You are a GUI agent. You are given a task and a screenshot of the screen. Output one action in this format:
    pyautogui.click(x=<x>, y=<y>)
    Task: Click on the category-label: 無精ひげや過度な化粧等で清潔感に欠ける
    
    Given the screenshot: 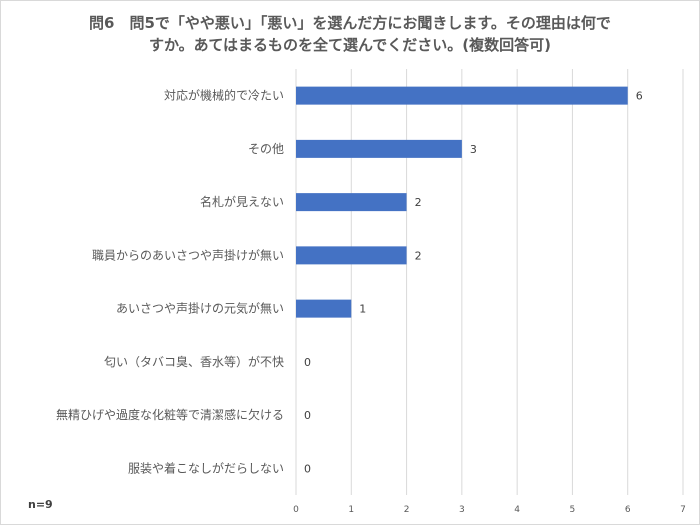 What is the action you would take?
    pyautogui.click(x=170, y=414)
    